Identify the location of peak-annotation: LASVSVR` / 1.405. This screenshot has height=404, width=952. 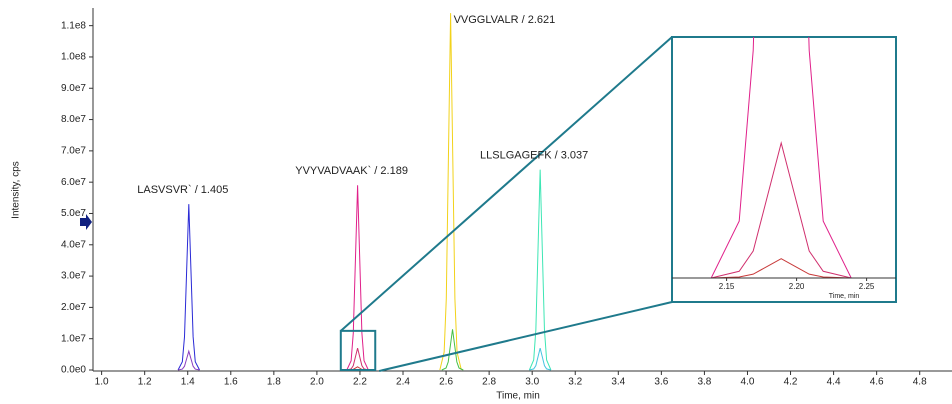
(182, 190).